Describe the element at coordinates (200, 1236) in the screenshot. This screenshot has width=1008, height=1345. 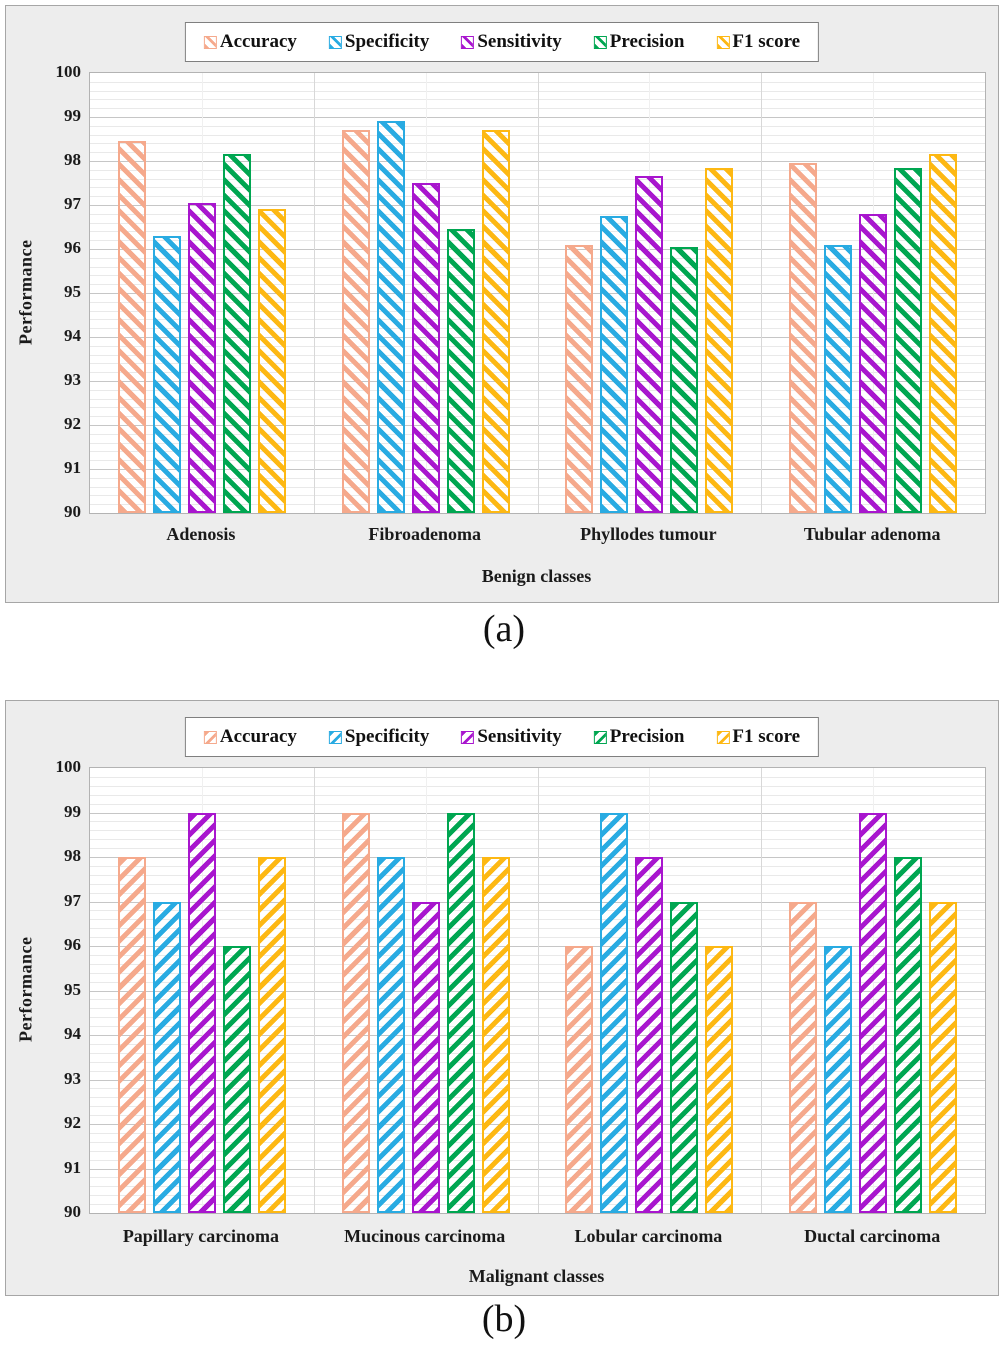
I see `category-label: Papillary carcinoma` at that location.